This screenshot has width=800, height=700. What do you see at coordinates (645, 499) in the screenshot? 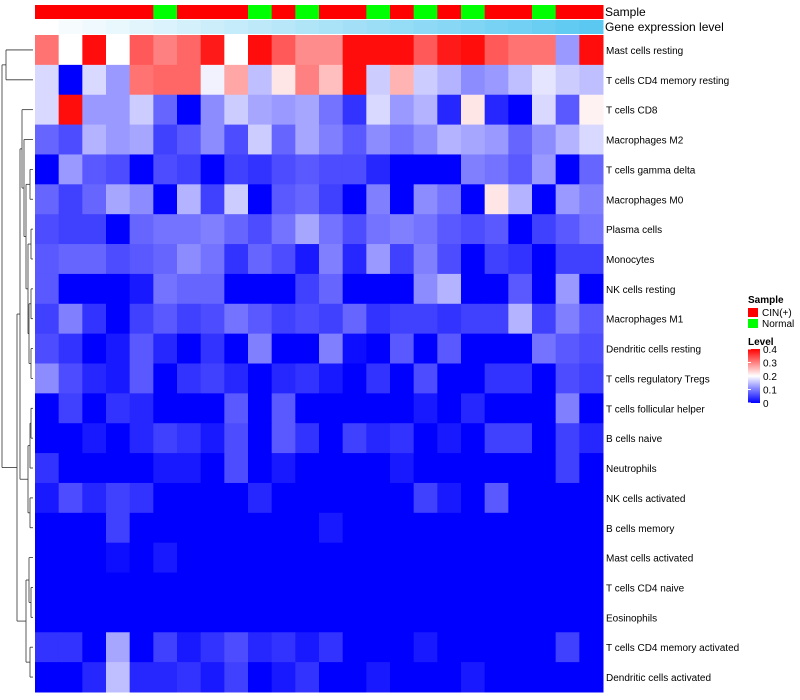
I see `row-label: NK cells activated` at bounding box center [645, 499].